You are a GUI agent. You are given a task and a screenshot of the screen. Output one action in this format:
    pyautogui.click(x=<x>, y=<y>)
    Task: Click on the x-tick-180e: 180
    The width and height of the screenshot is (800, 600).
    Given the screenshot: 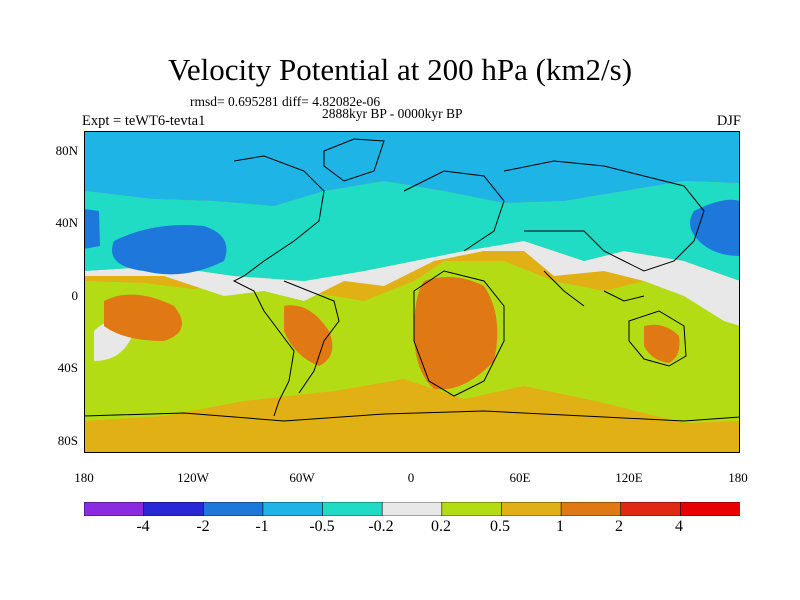 What is the action you would take?
    pyautogui.click(x=738, y=477)
    